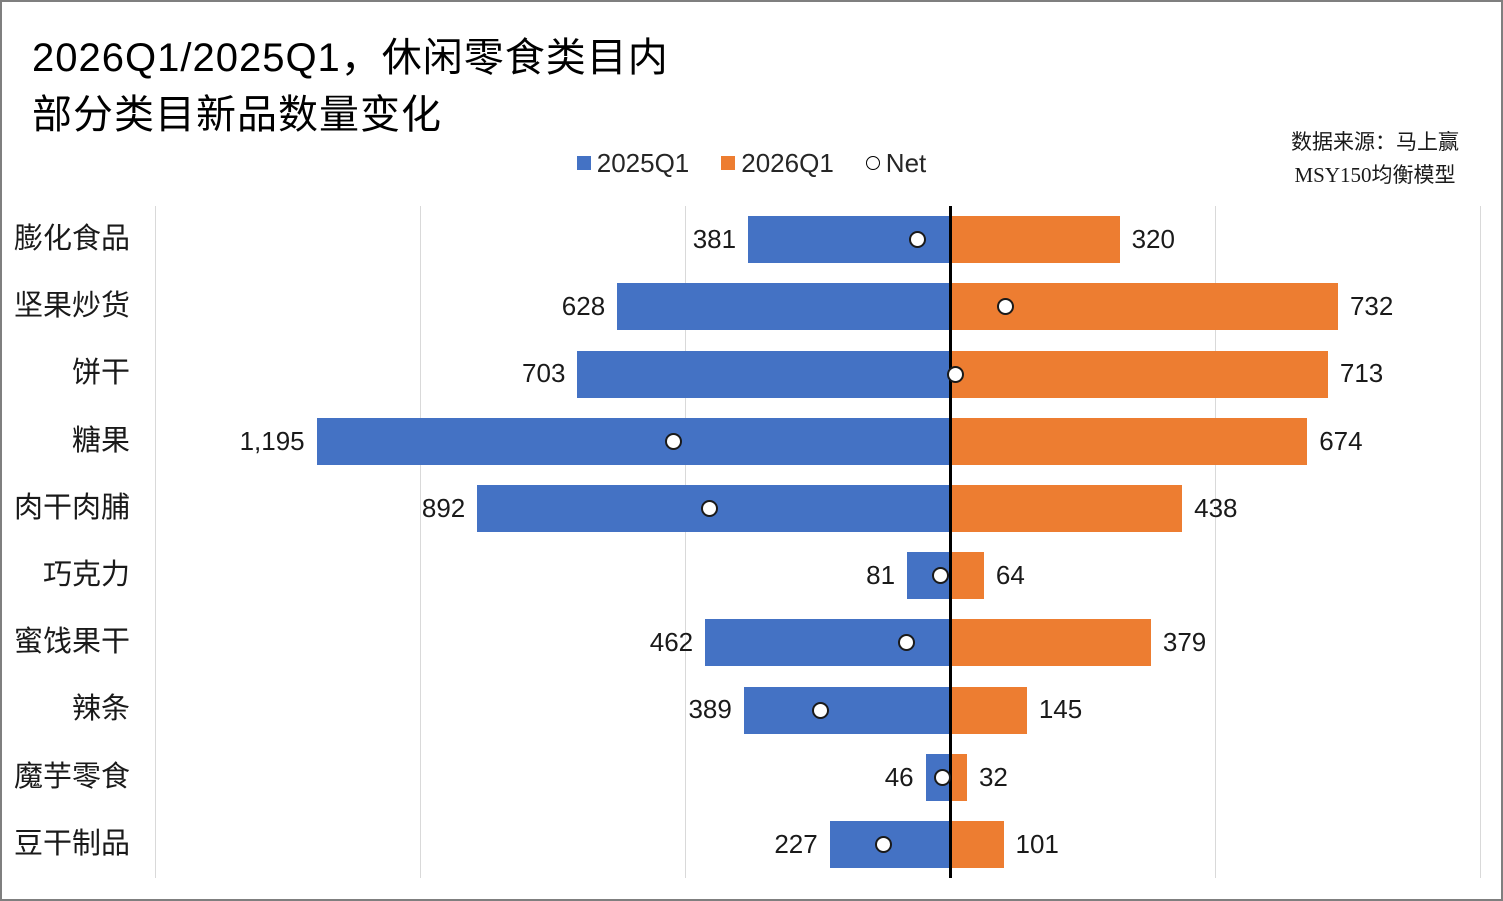 The height and width of the screenshot is (901, 1503). What do you see at coordinates (350, 58) in the screenshot?
I see `chart-title-line1: 2026Q1/2025Q1，休闲零食类目内` at bounding box center [350, 58].